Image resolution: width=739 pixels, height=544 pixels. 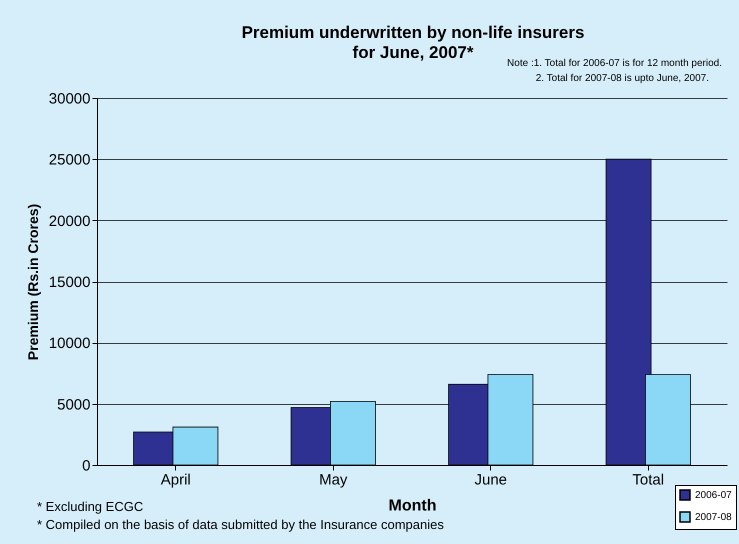 I want to click on text: 2. Total for 2007-08 is upto June, 2007., so click(x=622, y=78).